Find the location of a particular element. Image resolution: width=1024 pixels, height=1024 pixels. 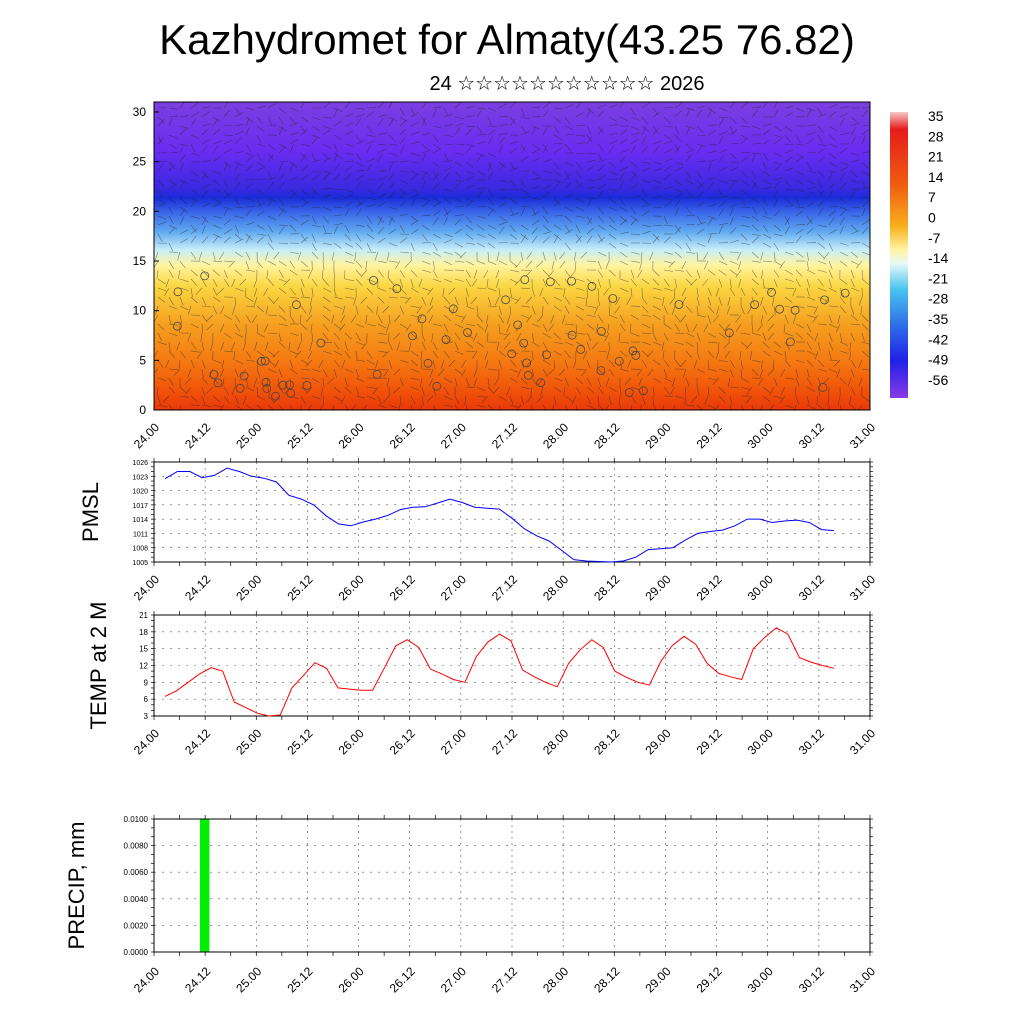

x-tick-label: 24.00 is located at coordinates (146, 741).